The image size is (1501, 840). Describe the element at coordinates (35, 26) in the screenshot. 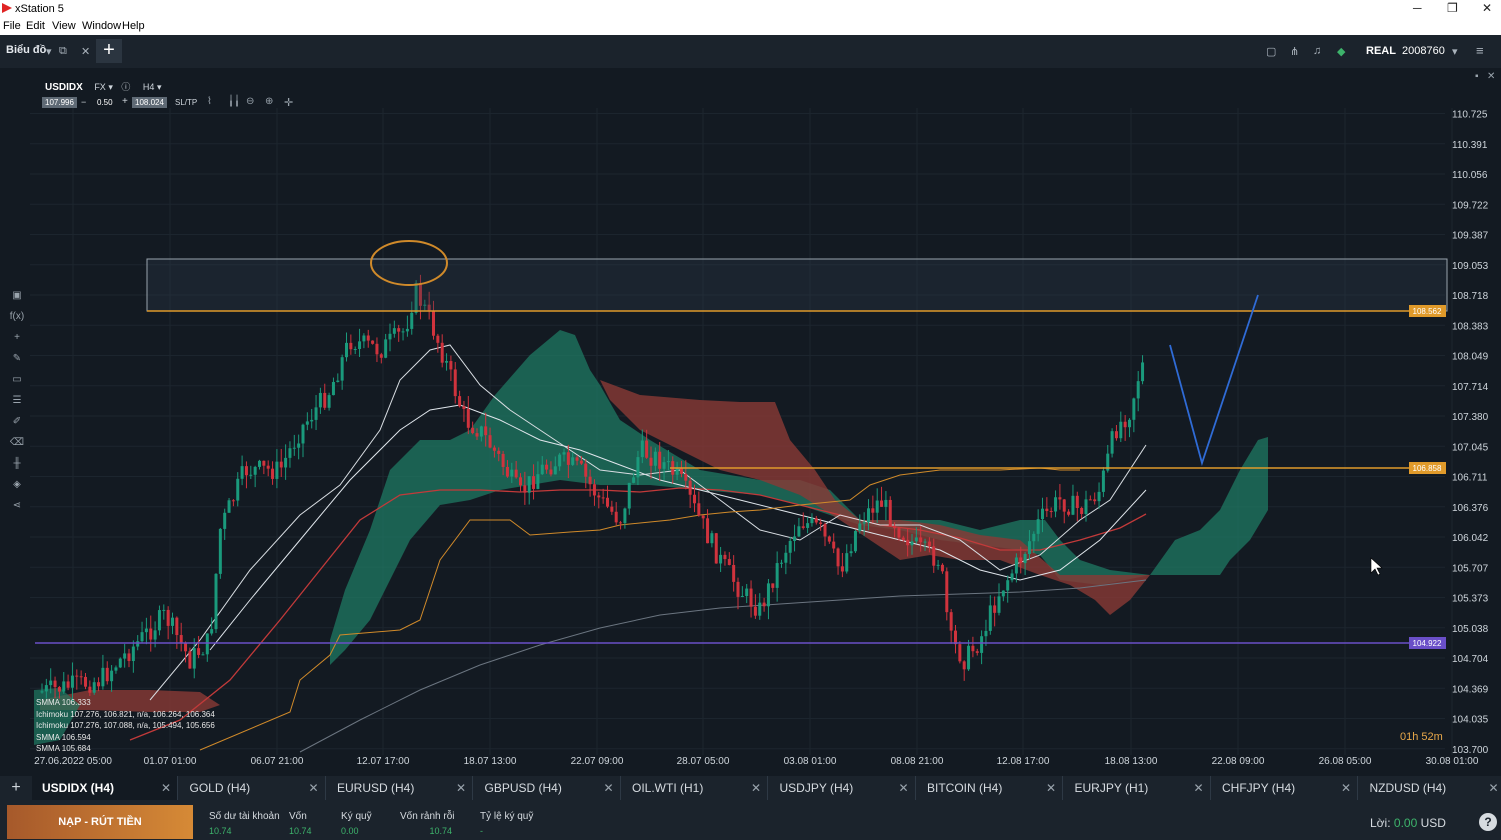

I see `menu-edit: Edit` at that location.